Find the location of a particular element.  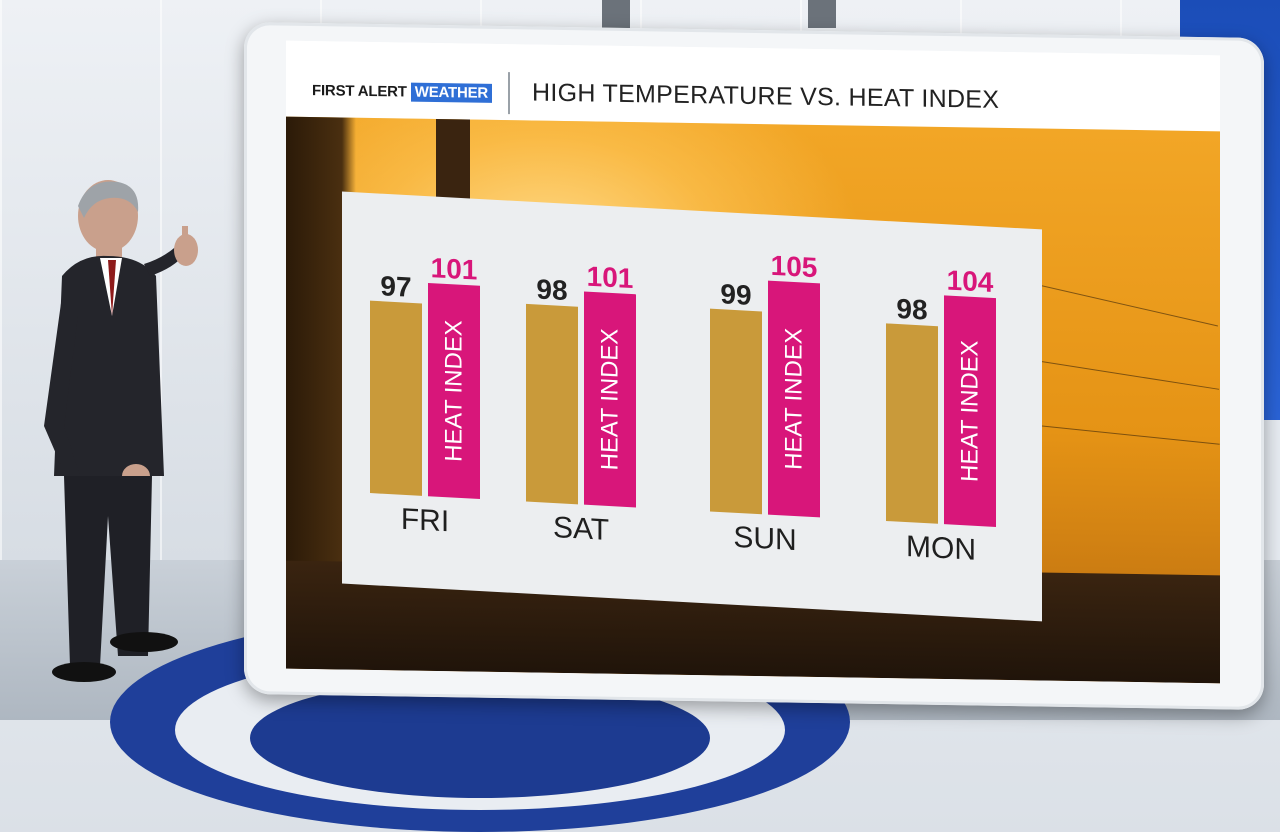

category-label: FRI is located at coordinates (425, 521).